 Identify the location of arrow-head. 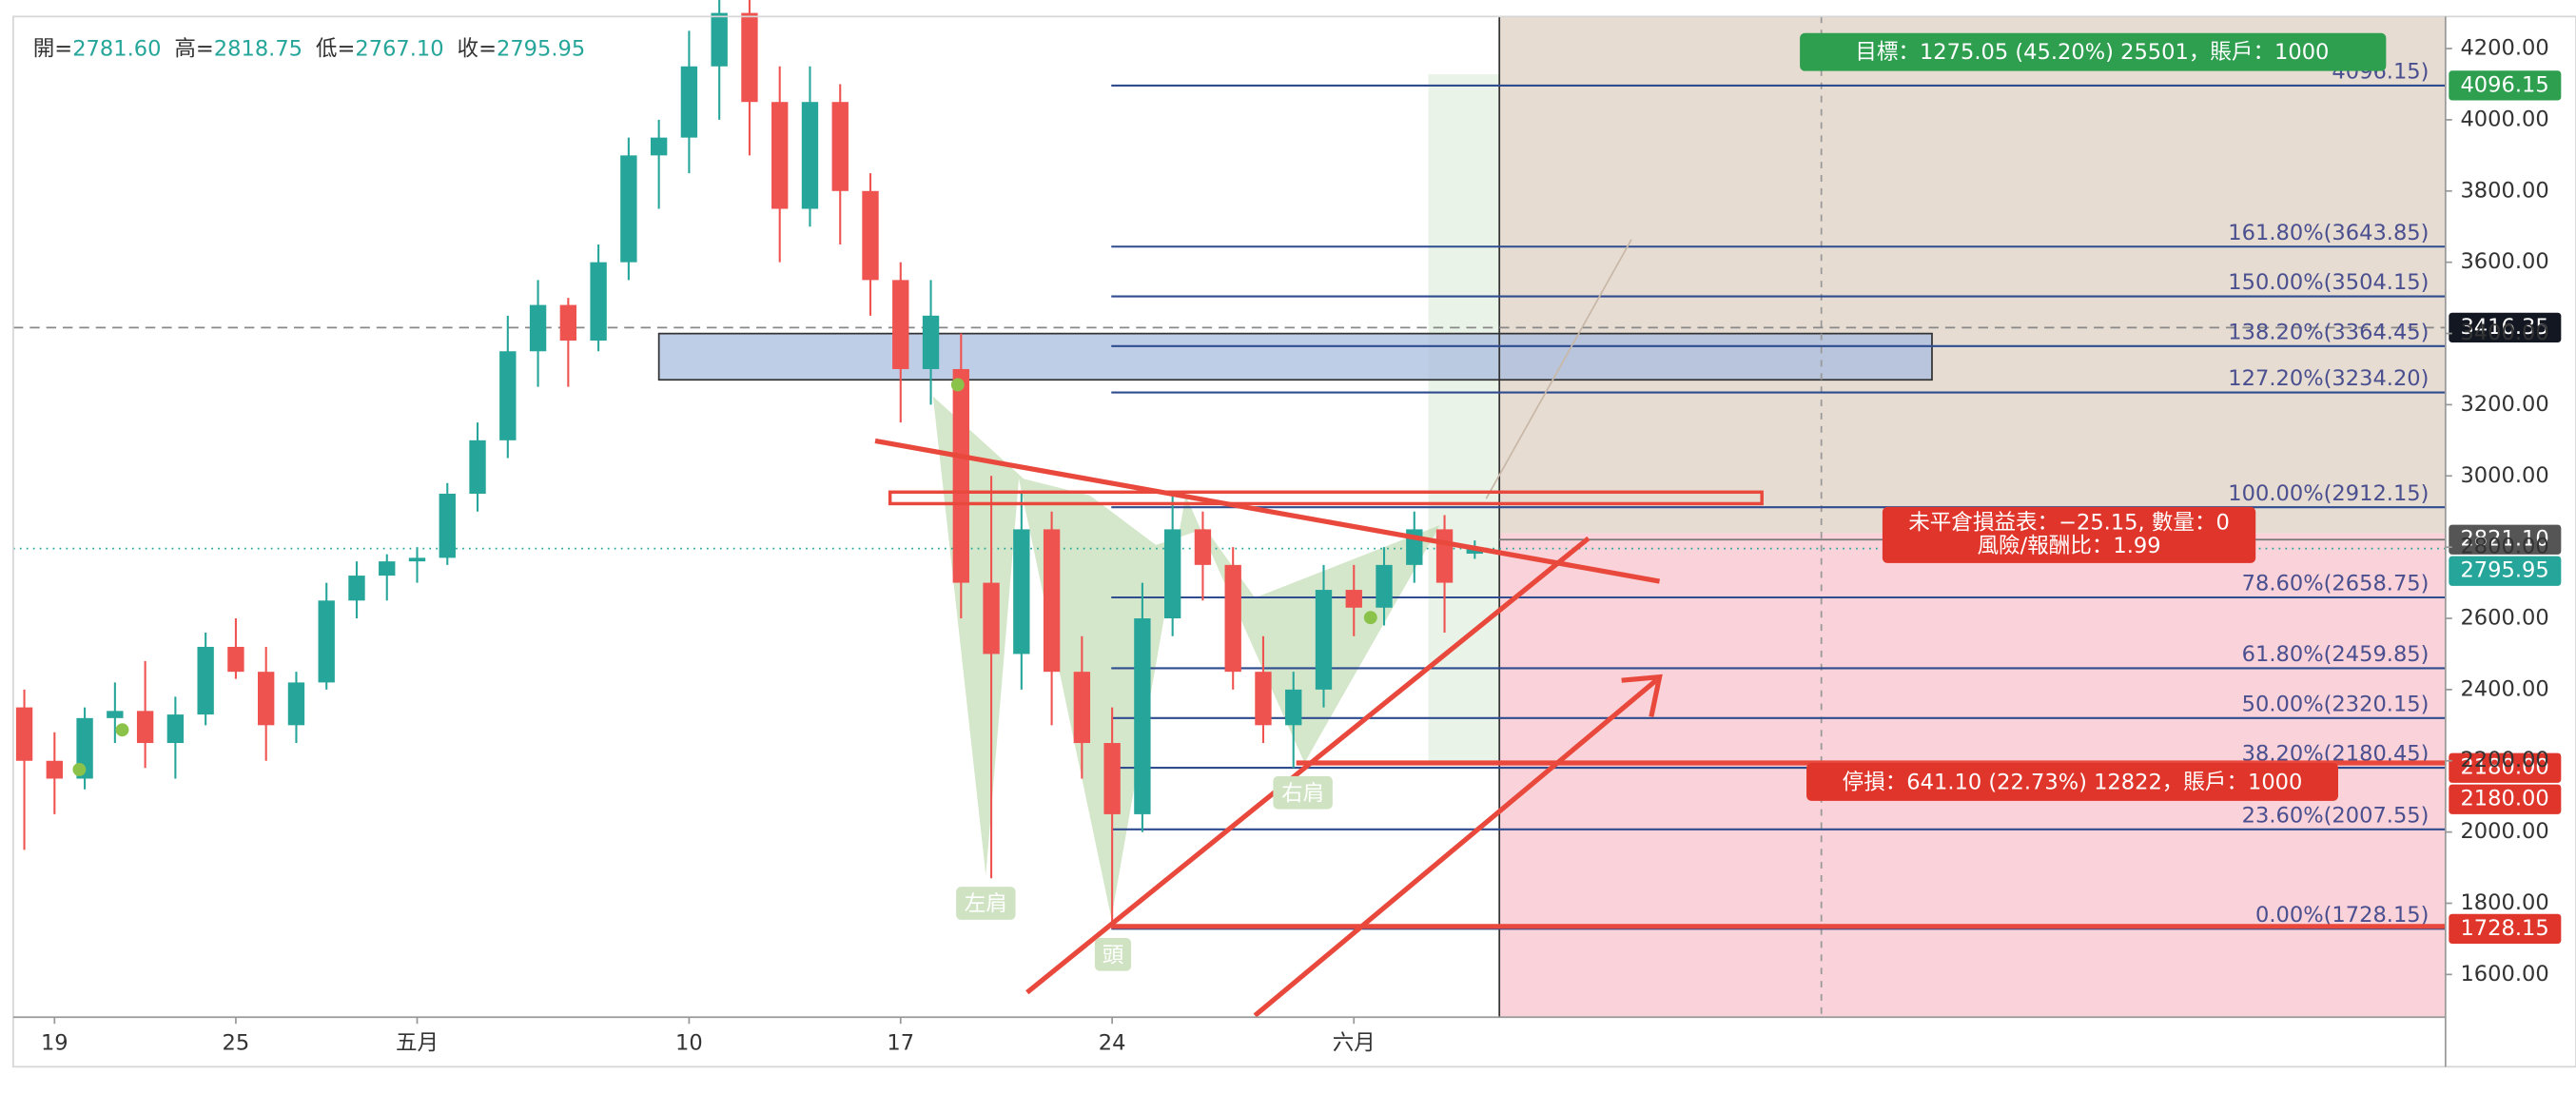
(1642, 695).